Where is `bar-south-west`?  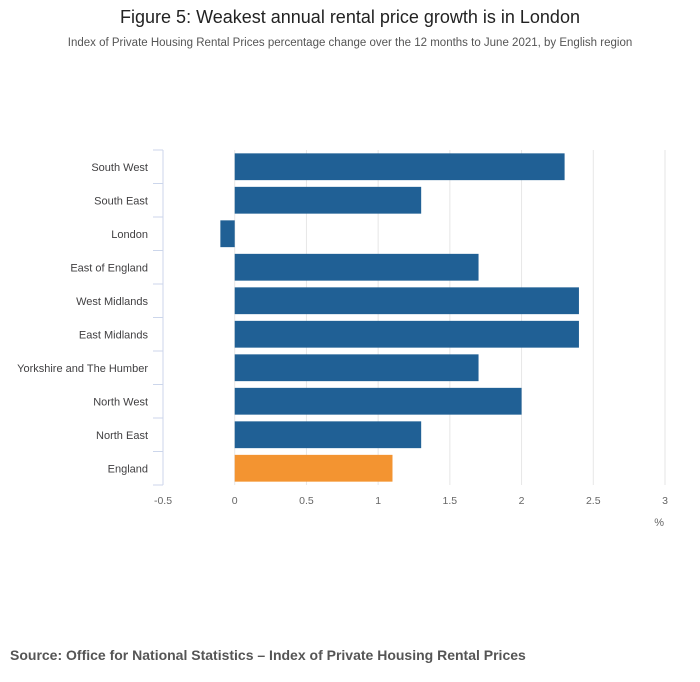 bar-south-west is located at coordinates (399, 167).